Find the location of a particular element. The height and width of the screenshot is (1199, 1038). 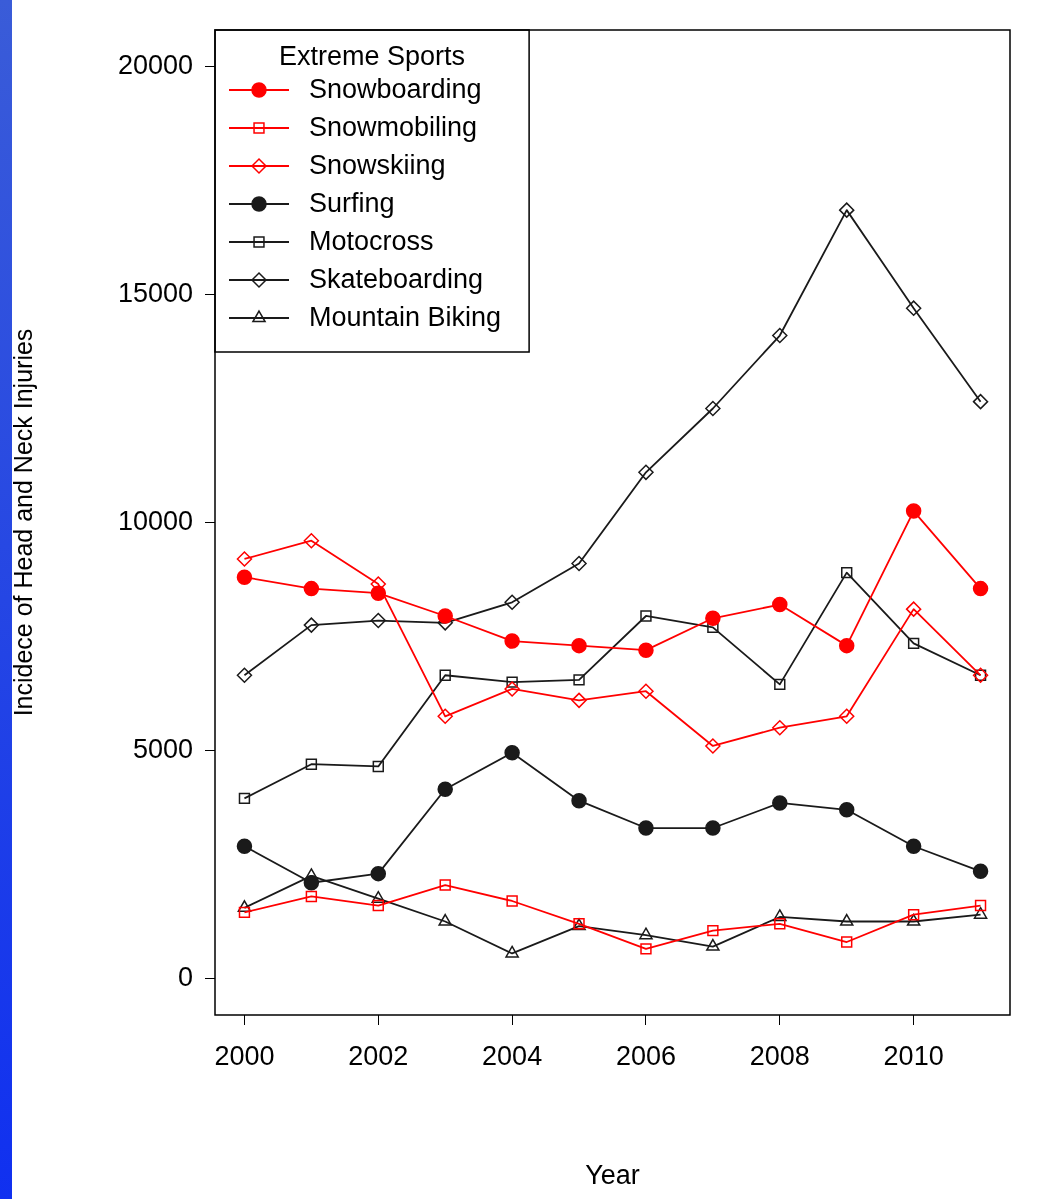

x-tick-label: 2002 is located at coordinates (378, 1055).